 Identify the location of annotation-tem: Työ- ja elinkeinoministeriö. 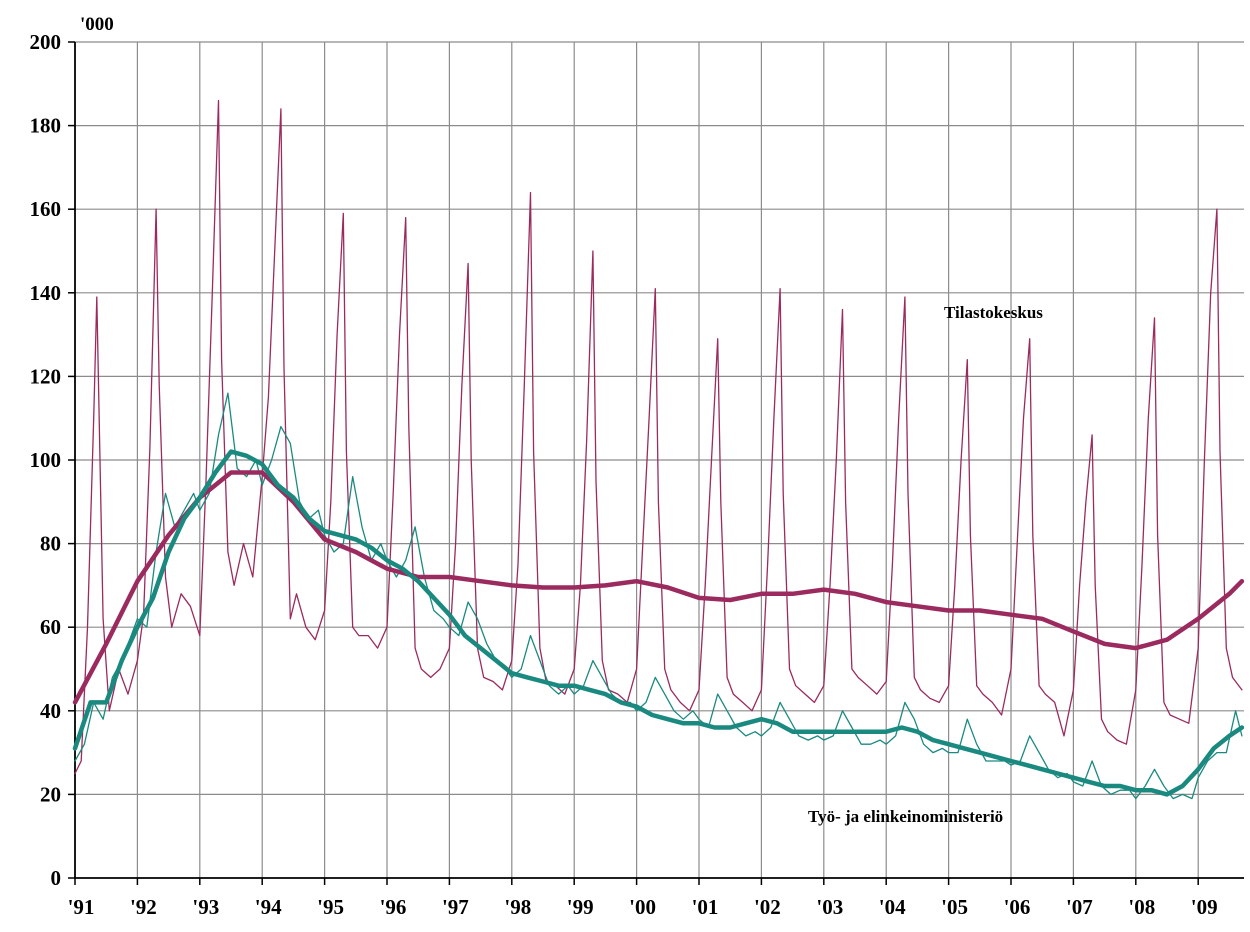
(905, 816).